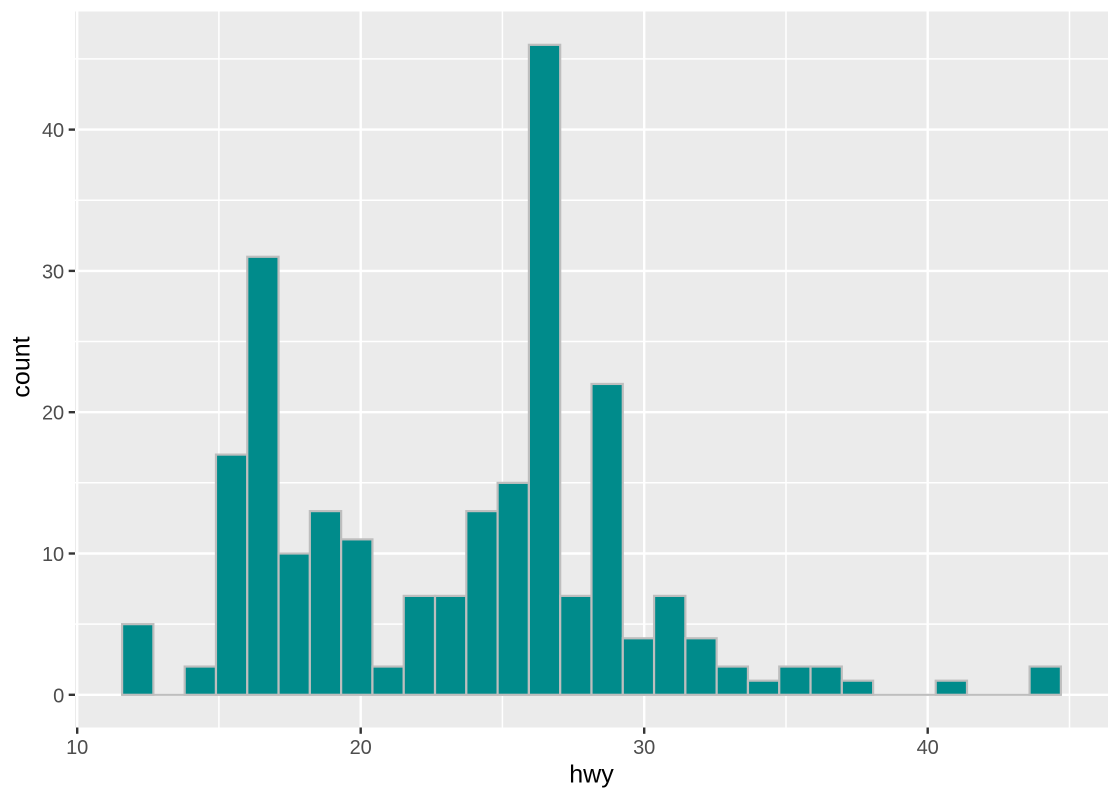 This screenshot has width=1120, height=800. I want to click on svg-text: hwy, so click(591, 775).